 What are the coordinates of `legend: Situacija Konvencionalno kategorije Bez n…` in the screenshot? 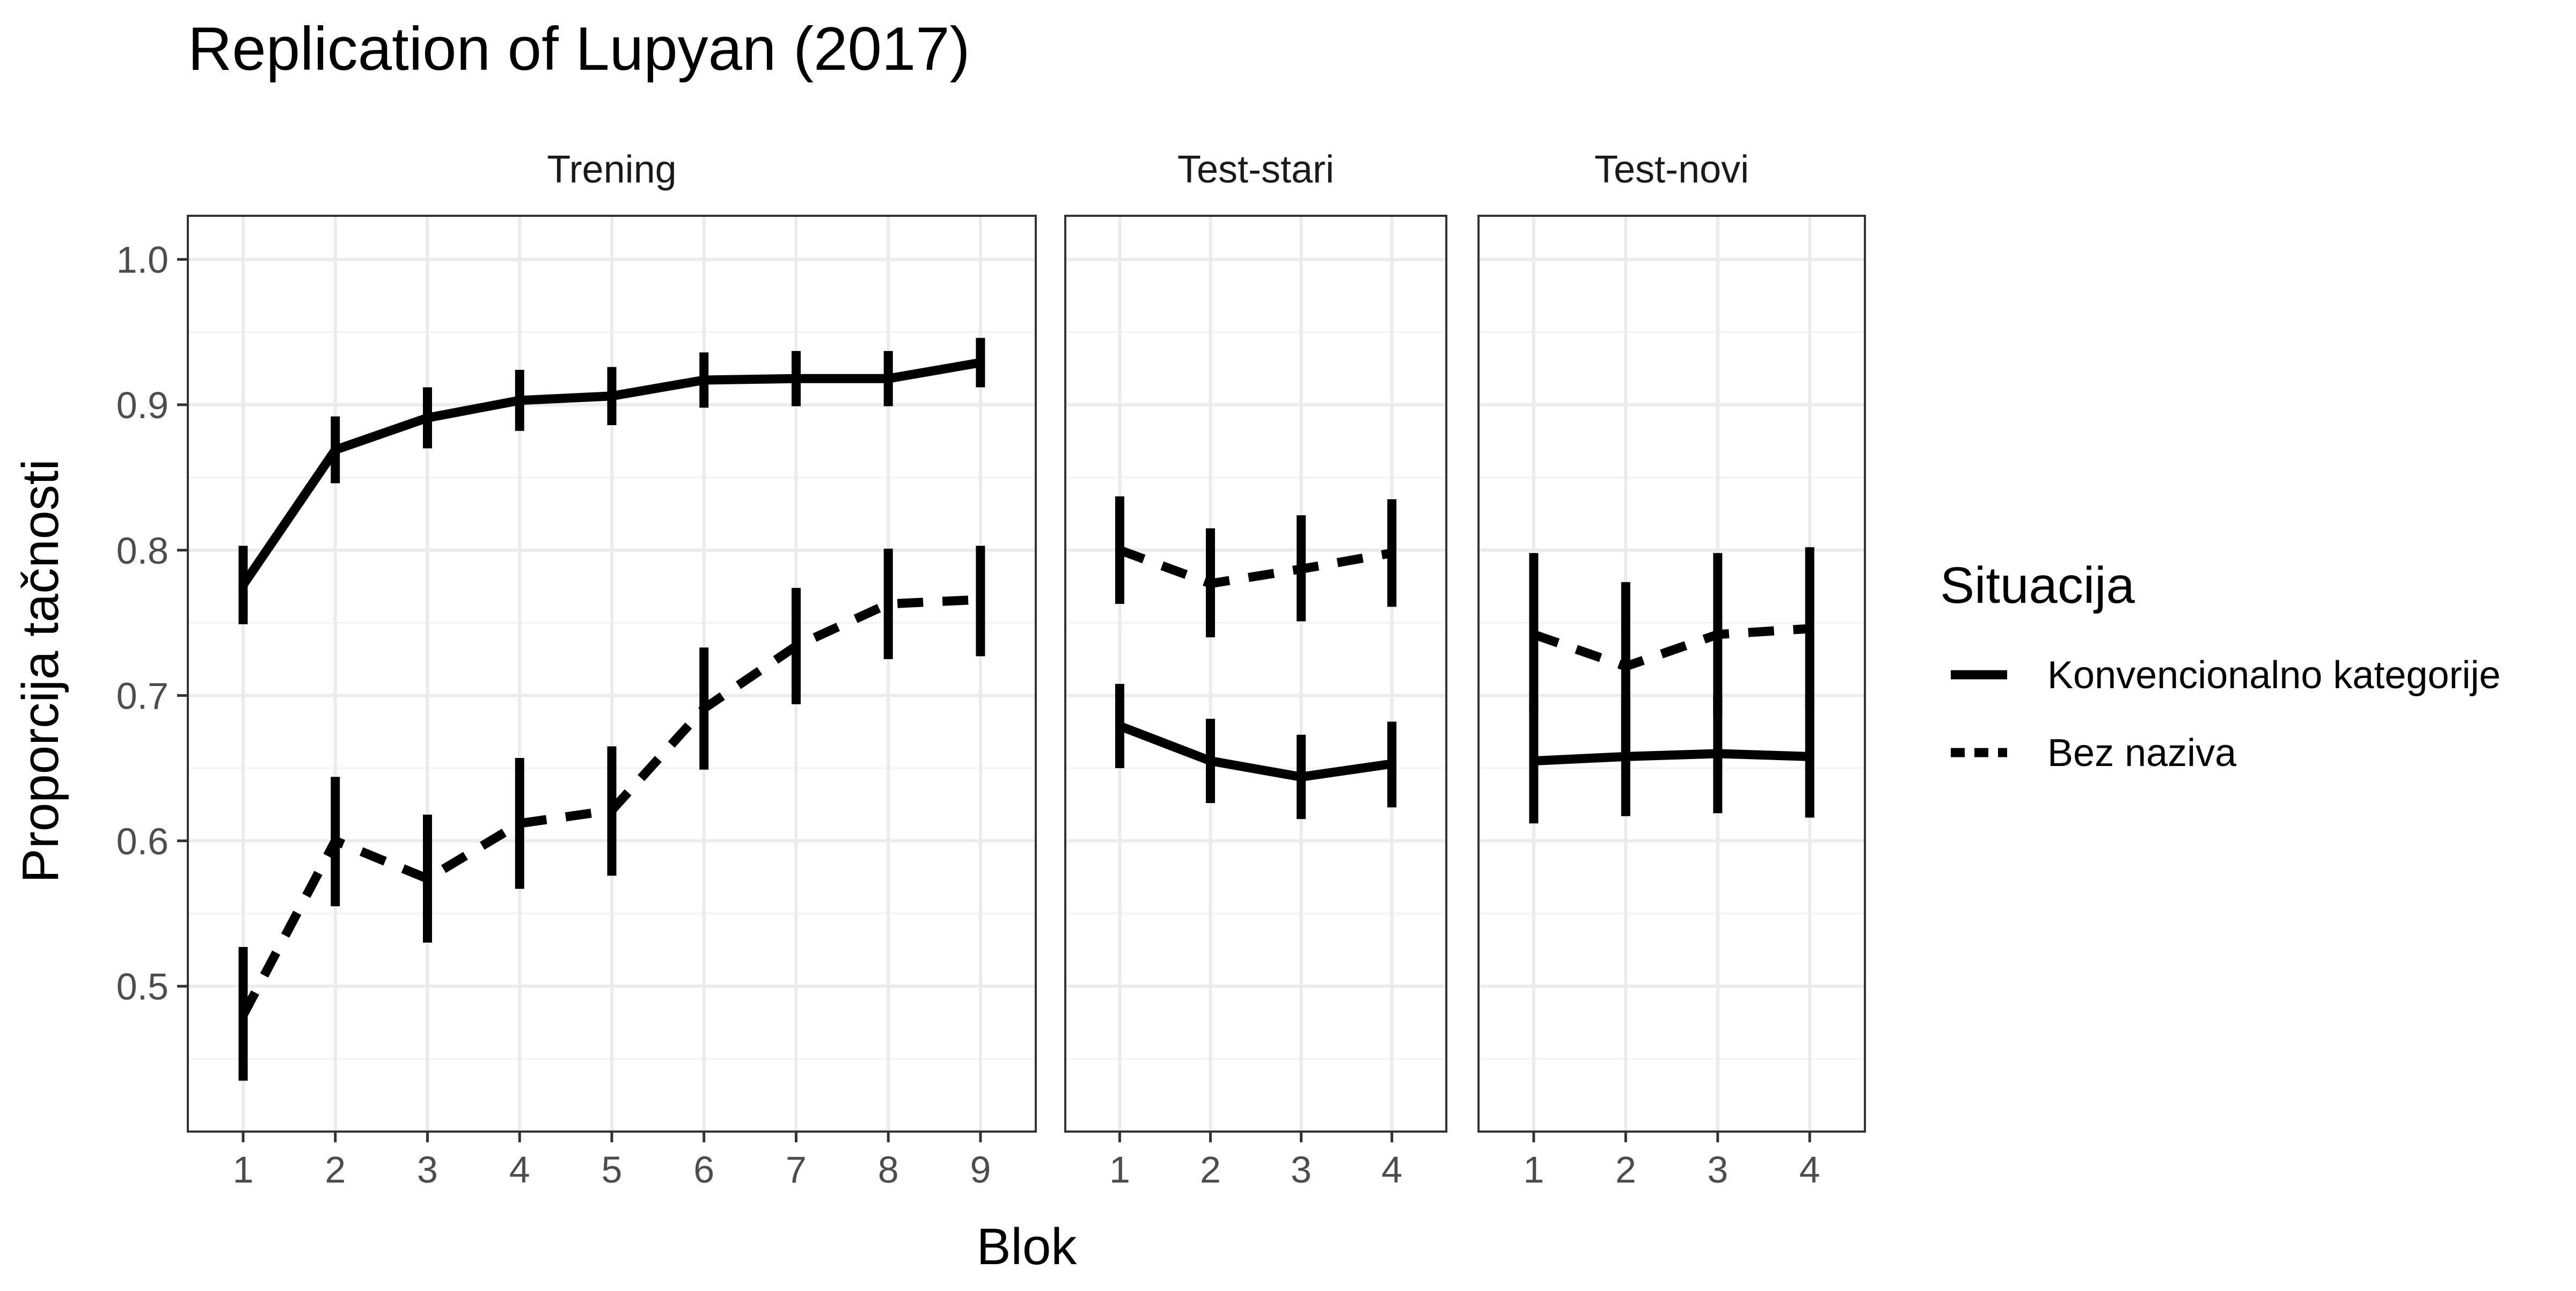 It's located at (2220, 666).